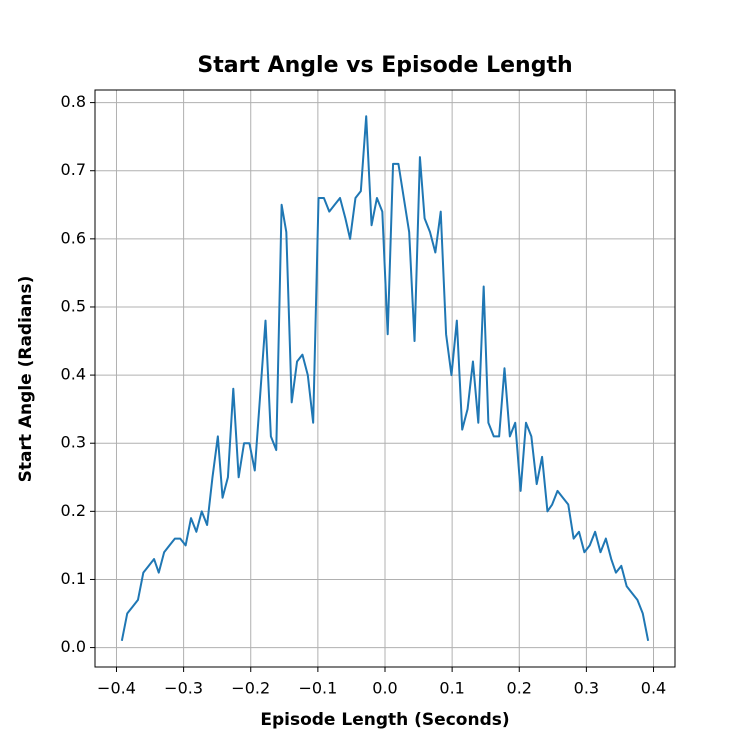 Image resolution: width=750 pixels, height=750 pixels. What do you see at coordinates (384, 688) in the screenshot?
I see `x-tick-label: 0.0` at bounding box center [384, 688].